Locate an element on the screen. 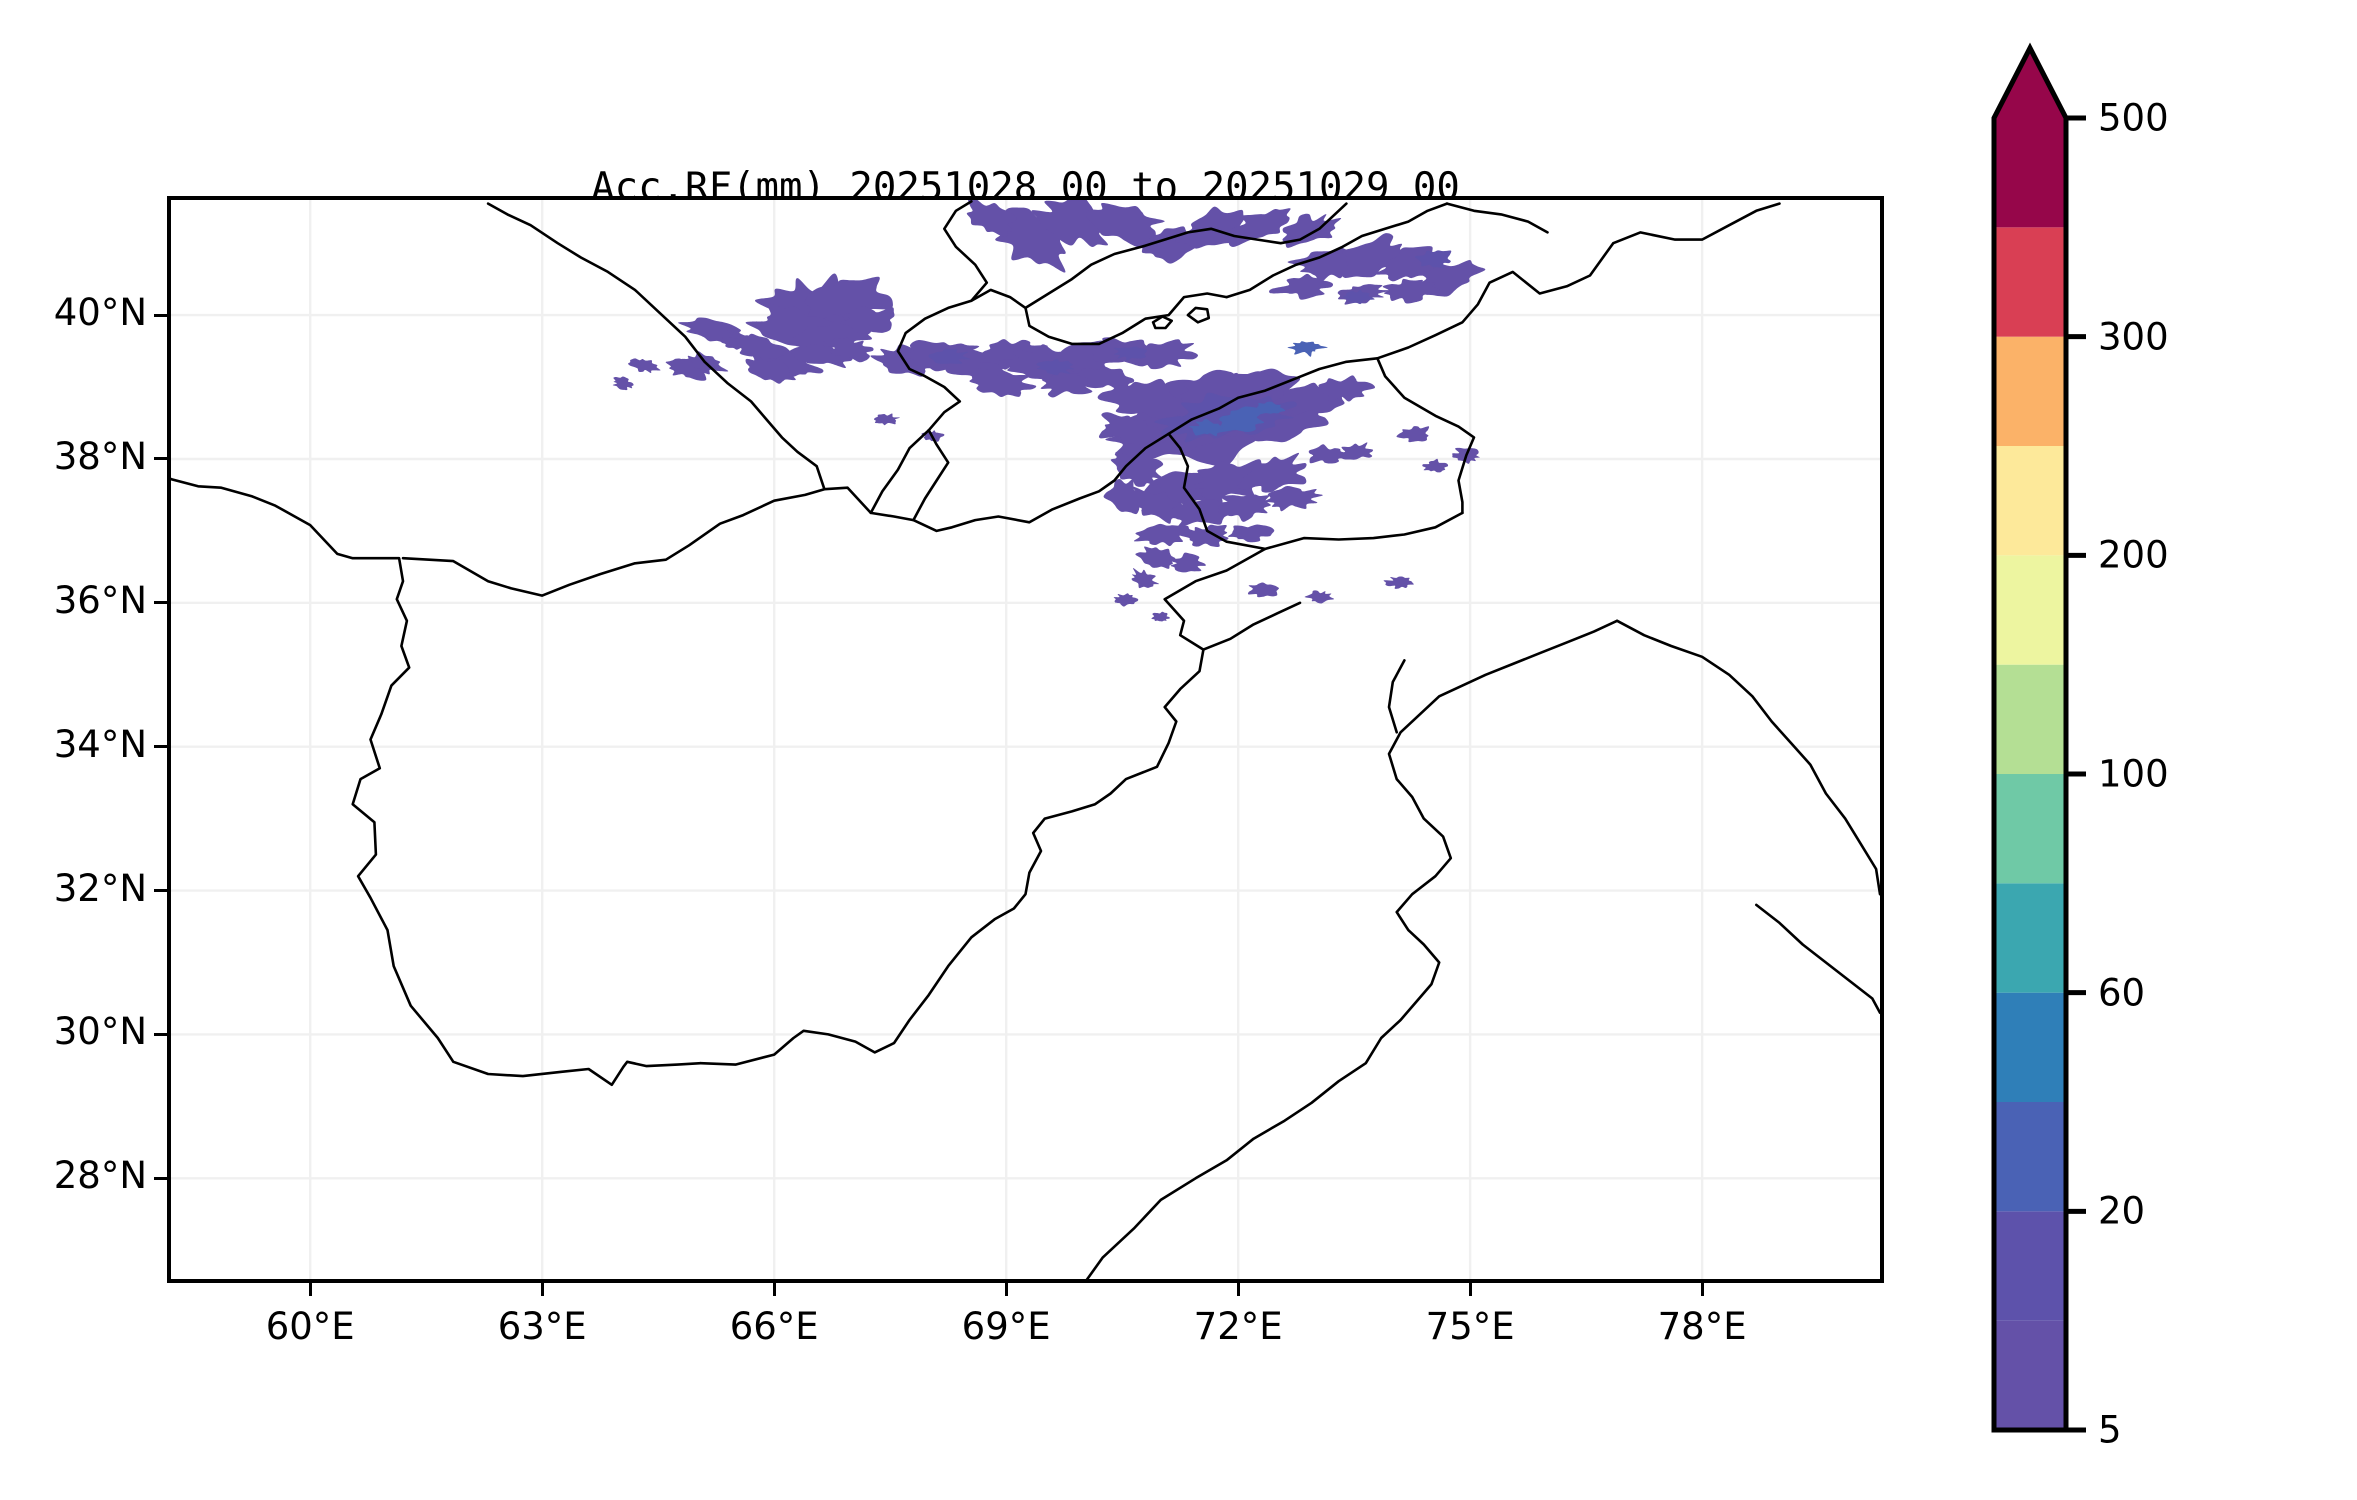 The image size is (2357, 1500). y-tick-label: 36°N is located at coordinates (100, 600).